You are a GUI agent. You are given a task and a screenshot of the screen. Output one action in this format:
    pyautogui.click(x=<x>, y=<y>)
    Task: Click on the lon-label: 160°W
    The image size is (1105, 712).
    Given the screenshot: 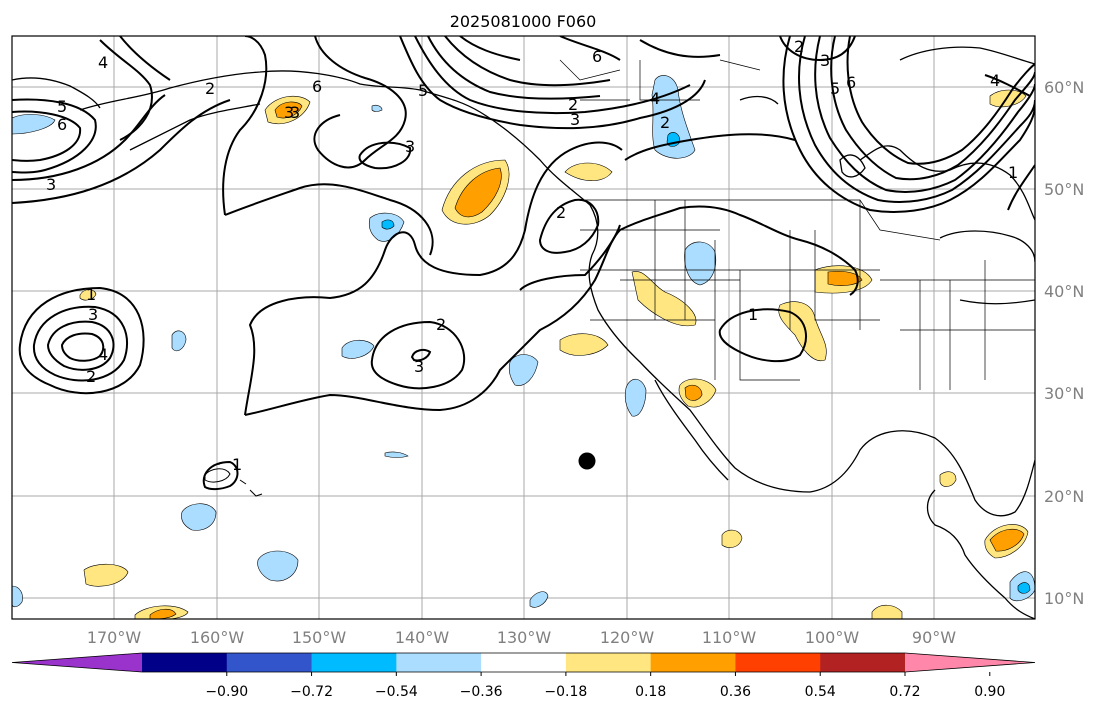 What is the action you would take?
    pyautogui.click(x=217, y=637)
    